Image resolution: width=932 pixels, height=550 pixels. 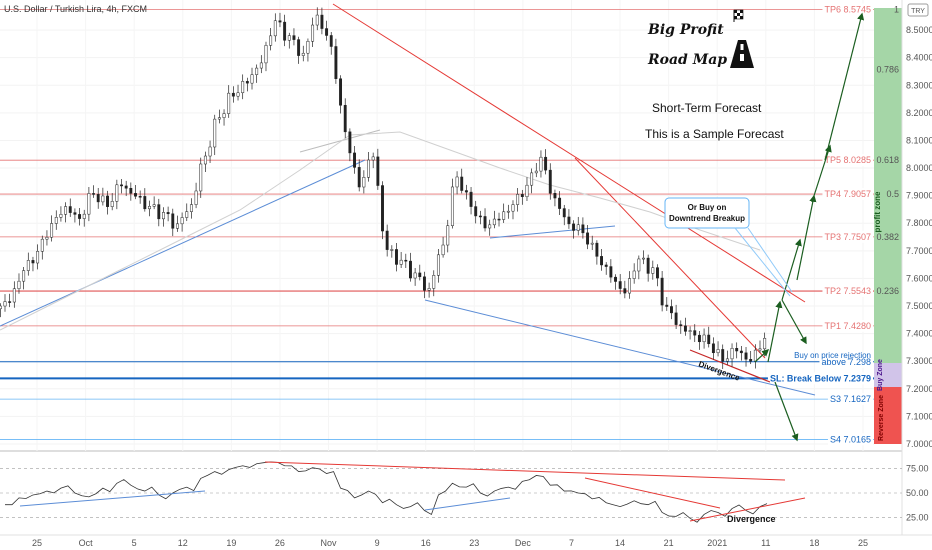 What do you see at coordinates (847, 194) in the screenshot?
I see `level-label-tp4: TP4 7.9057` at bounding box center [847, 194].